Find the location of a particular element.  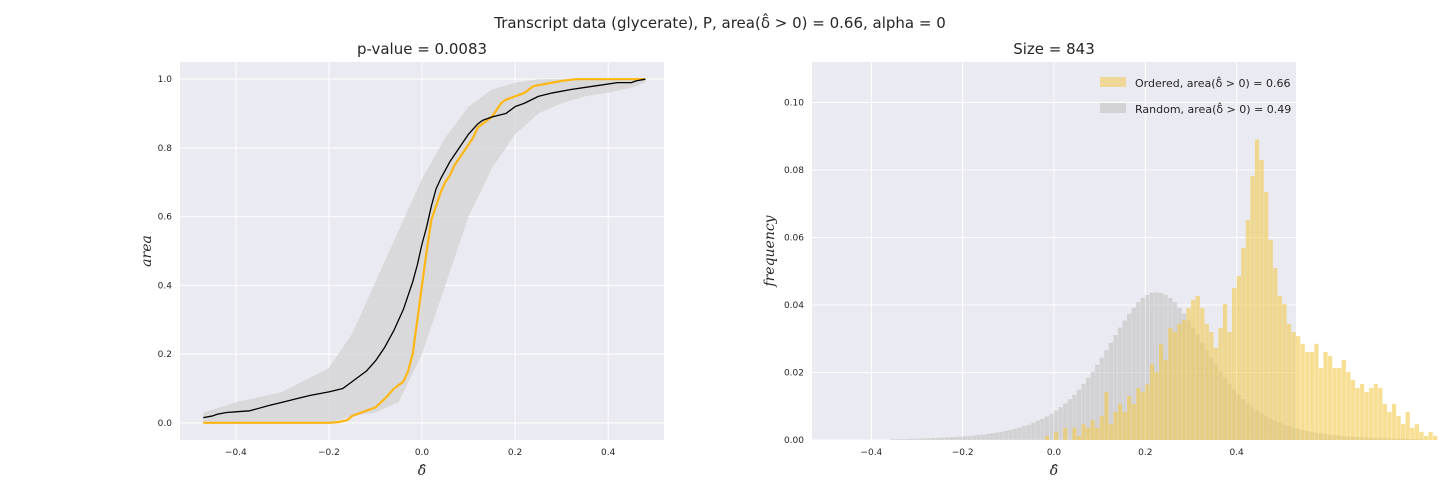

right-ytick-label: 0.10 is located at coordinates (794, 104).